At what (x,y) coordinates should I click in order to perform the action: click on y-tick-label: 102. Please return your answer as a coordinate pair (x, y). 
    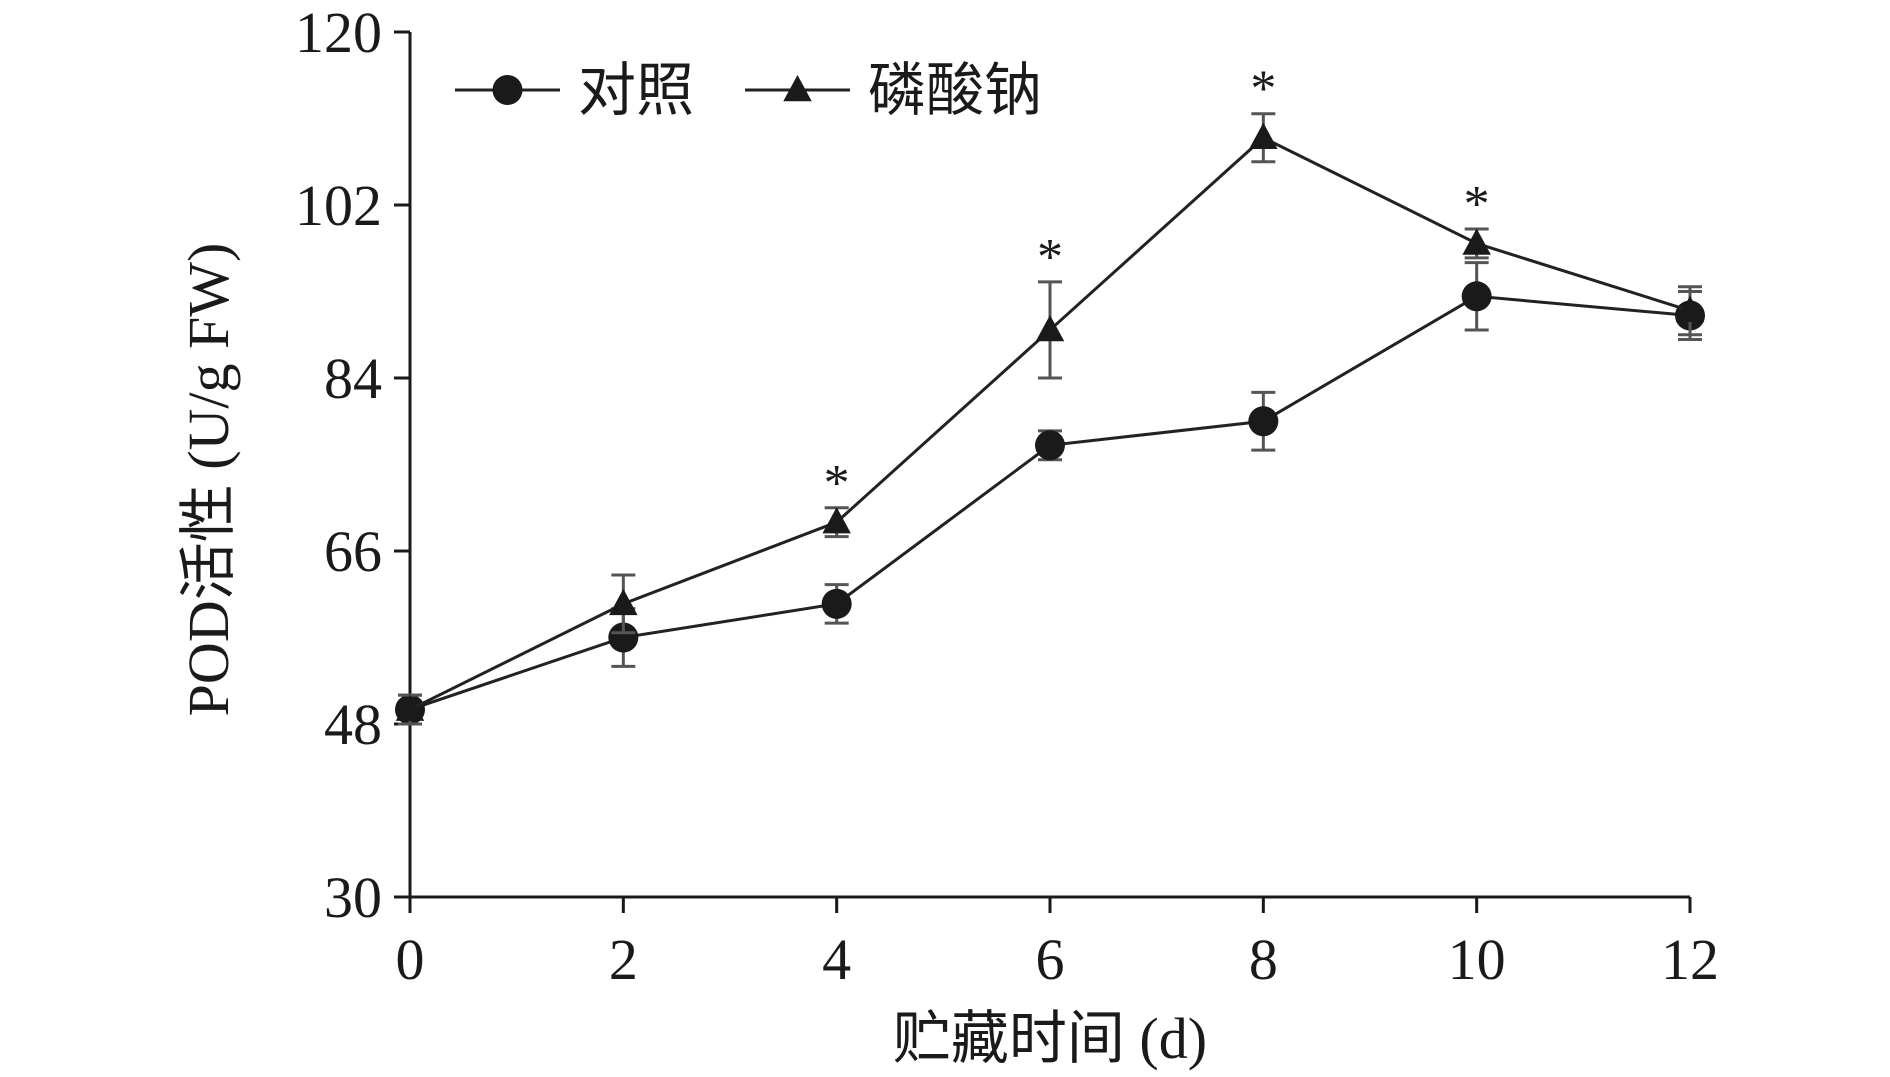
    Looking at the image, I should click on (338, 205).